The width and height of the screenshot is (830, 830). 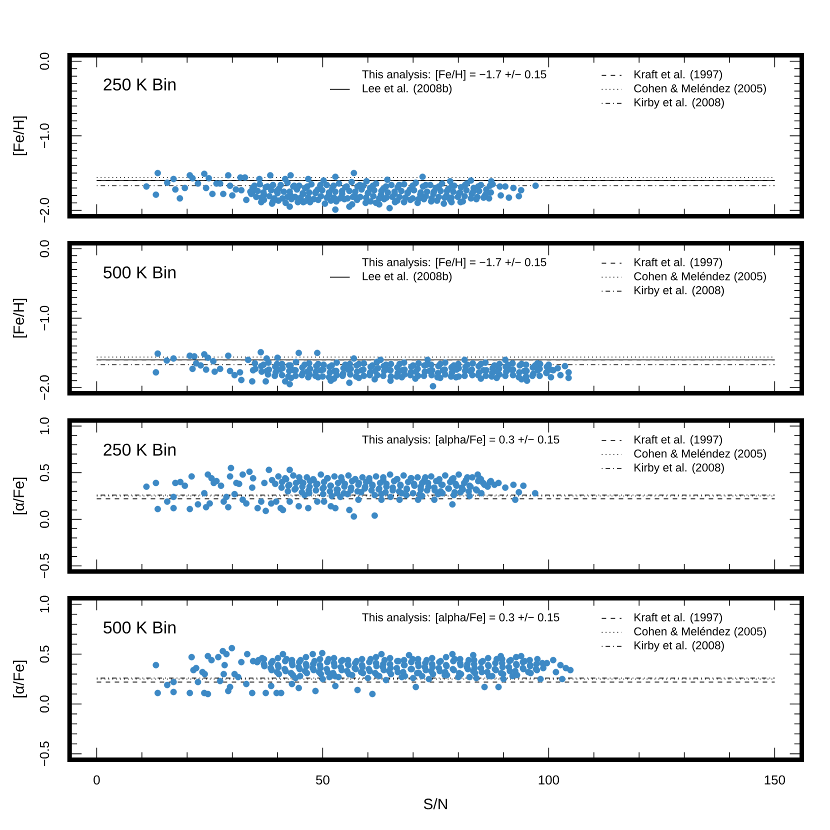 I want to click on x-tick-label: 0, so click(x=97, y=780).